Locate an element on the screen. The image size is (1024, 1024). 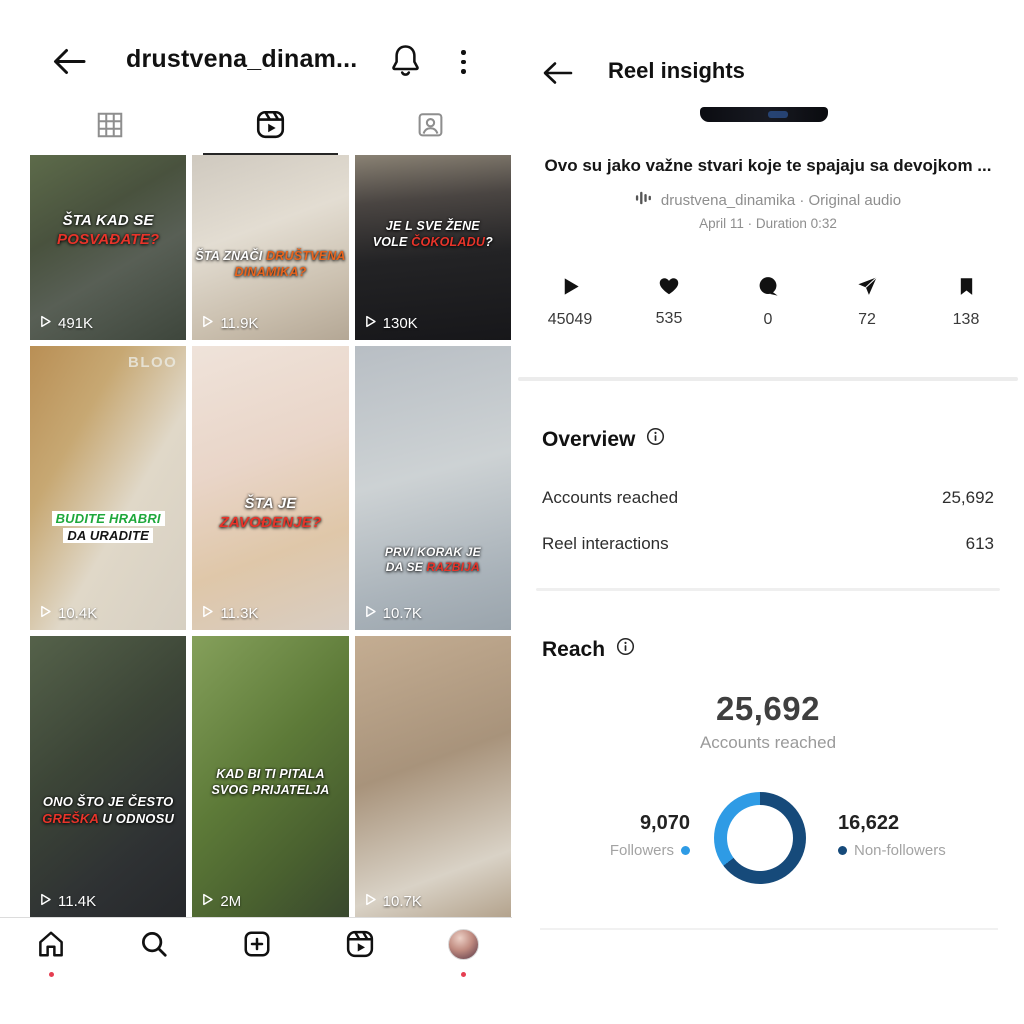
stat-share: 72 is located at coordinates (867, 302).